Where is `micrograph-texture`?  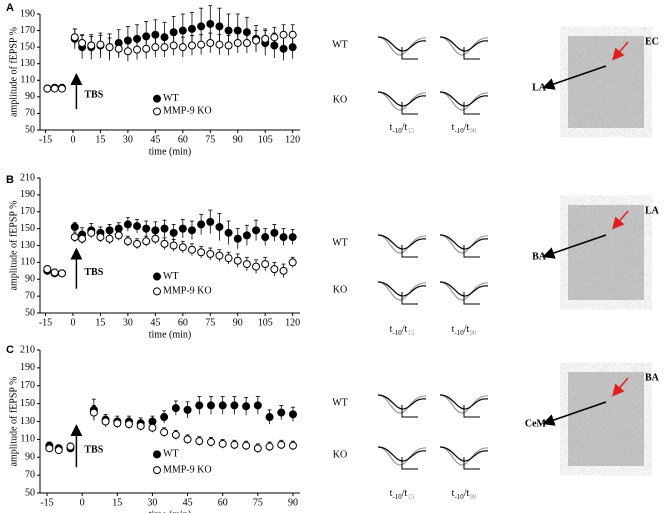
micrograph-texture is located at coordinates (606, 419).